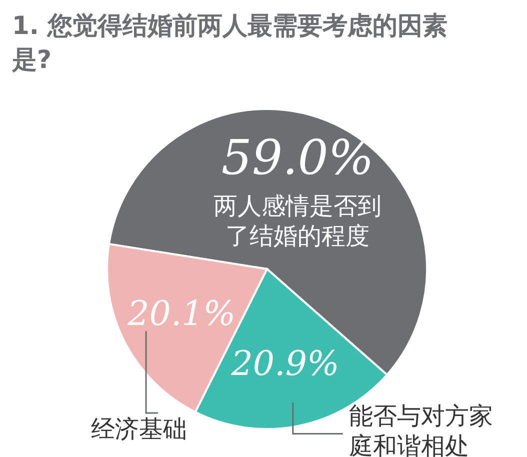 This screenshot has height=457, width=527. Describe the element at coordinates (298, 221) in the screenshot. I see `slice-label: 两人感情是否到了结婚的程度` at that location.